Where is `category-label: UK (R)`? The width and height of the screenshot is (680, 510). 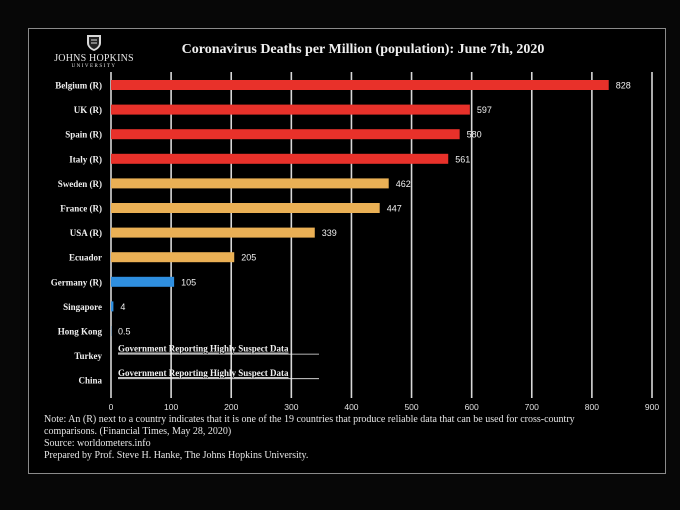 category-label: UK (R) is located at coordinates (88, 110).